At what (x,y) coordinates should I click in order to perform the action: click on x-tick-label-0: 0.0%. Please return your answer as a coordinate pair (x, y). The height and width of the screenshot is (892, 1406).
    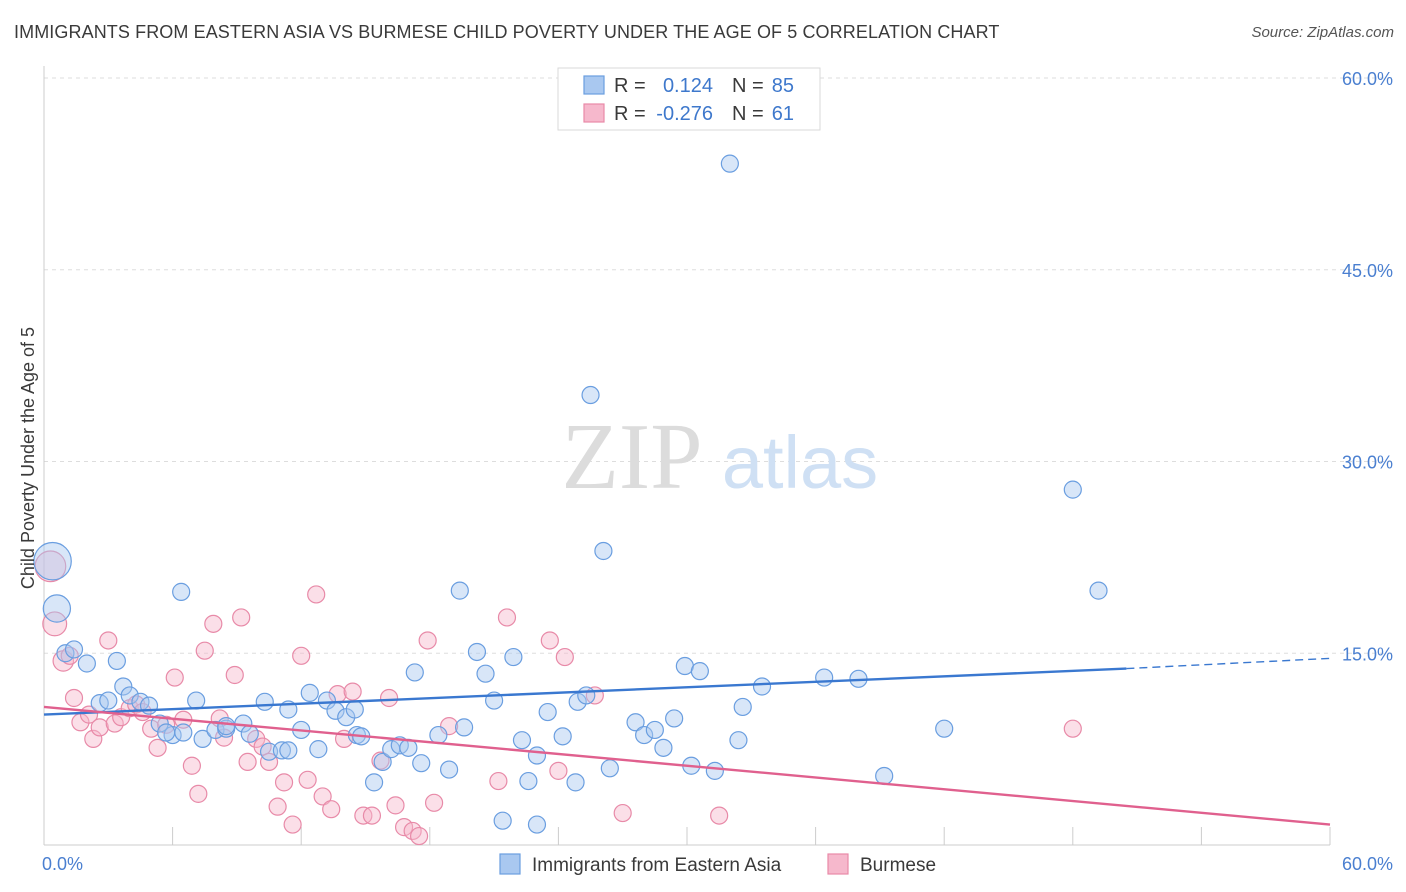
    Looking at the image, I should click on (62, 864).